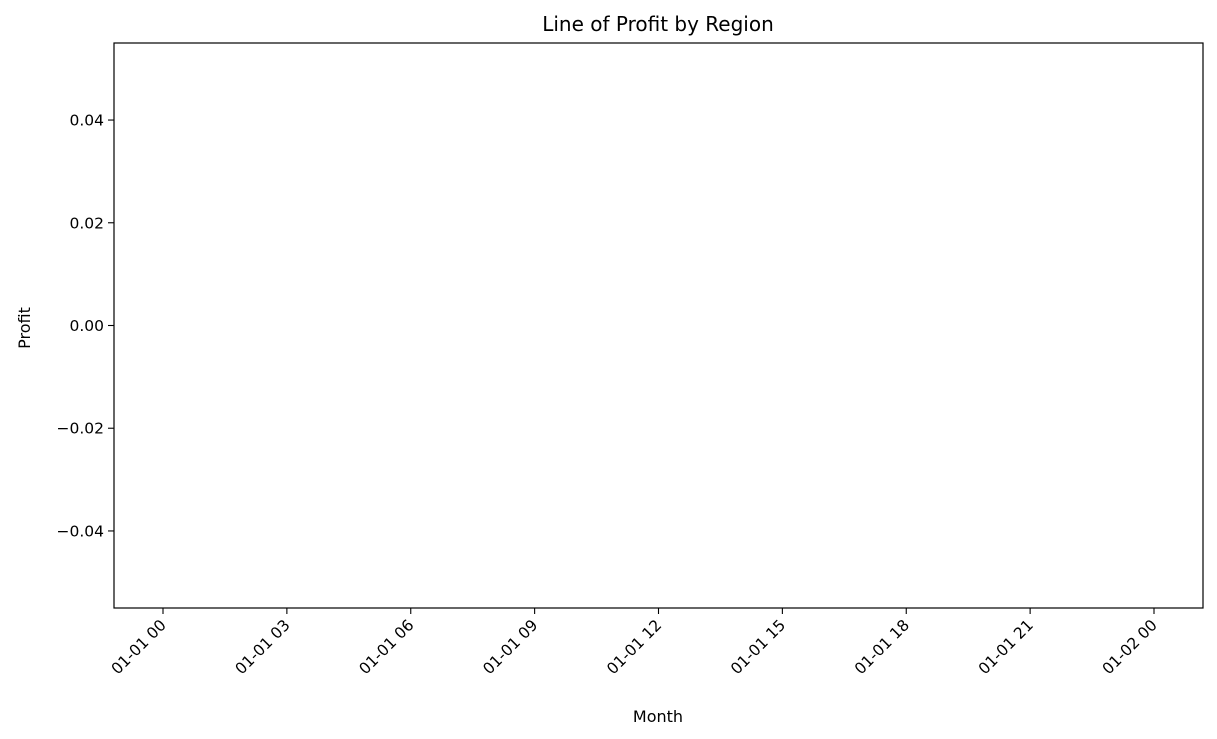  Describe the element at coordinates (81, 531) in the screenshot. I see `y-tick-label: −0.04` at that location.